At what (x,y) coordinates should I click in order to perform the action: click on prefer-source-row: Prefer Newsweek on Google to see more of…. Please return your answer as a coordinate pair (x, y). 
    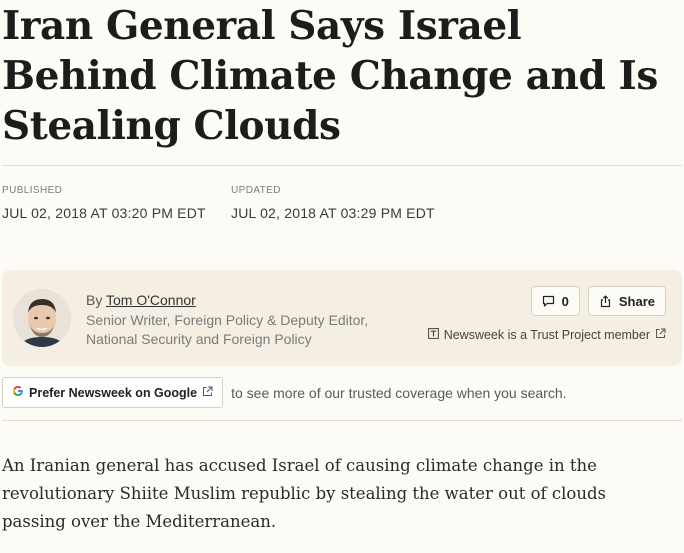
    Looking at the image, I should click on (342, 392).